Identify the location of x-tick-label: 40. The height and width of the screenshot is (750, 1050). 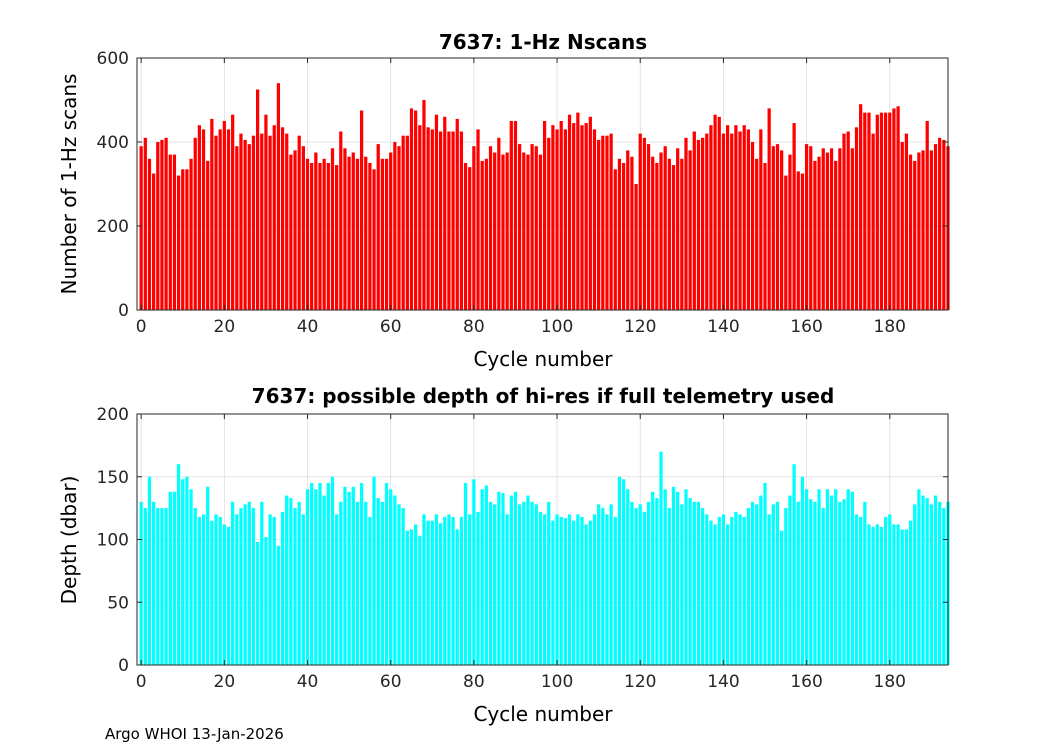
(308, 682).